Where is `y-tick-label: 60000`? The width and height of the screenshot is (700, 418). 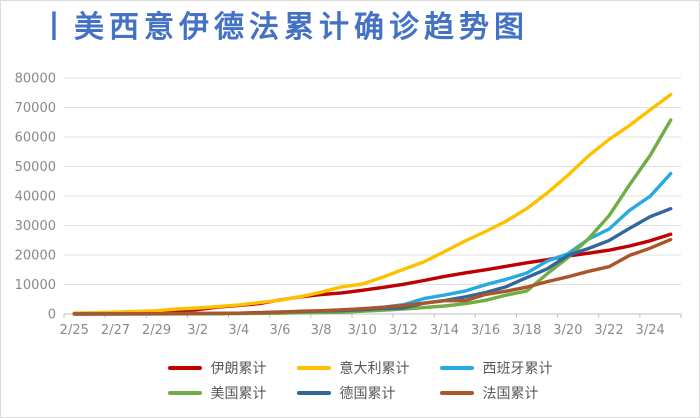
y-tick-label: 60000 is located at coordinates (35, 138).